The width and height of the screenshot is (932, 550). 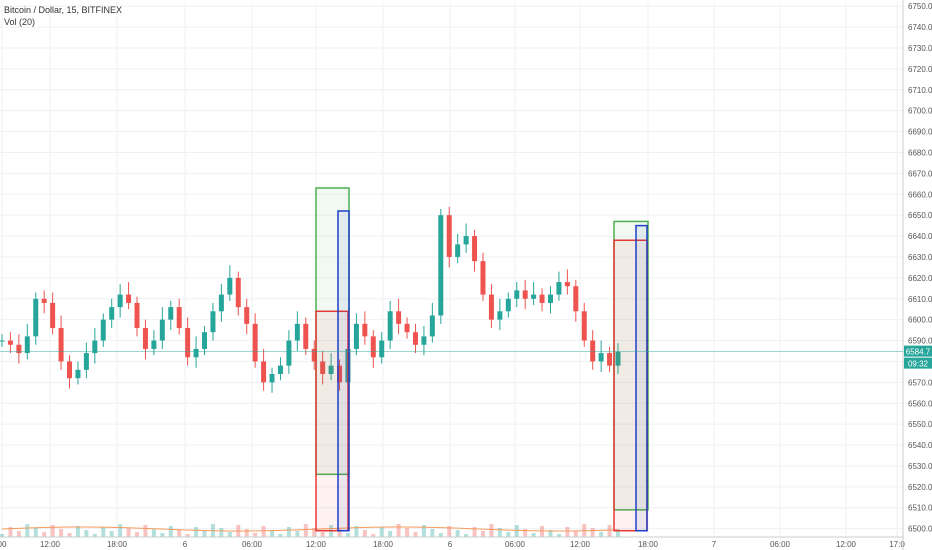 I want to click on y-tick-label: 6650.0, so click(x=920, y=215).